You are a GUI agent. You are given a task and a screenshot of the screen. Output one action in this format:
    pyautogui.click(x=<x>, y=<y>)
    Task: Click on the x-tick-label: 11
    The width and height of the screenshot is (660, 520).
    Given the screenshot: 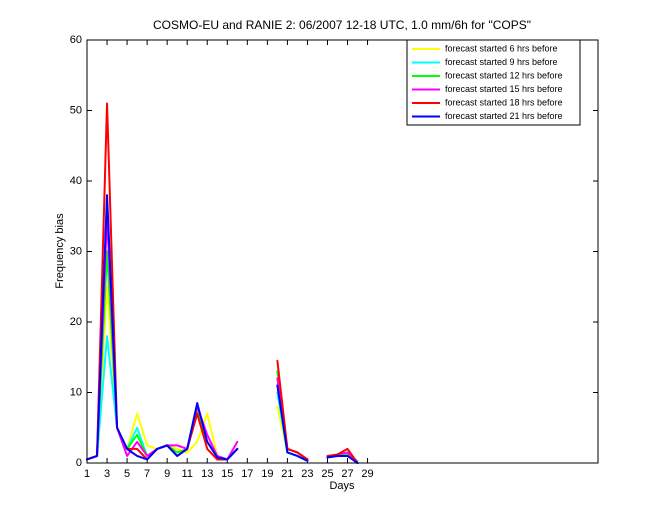 What is the action you would take?
    pyautogui.click(x=186, y=474)
    